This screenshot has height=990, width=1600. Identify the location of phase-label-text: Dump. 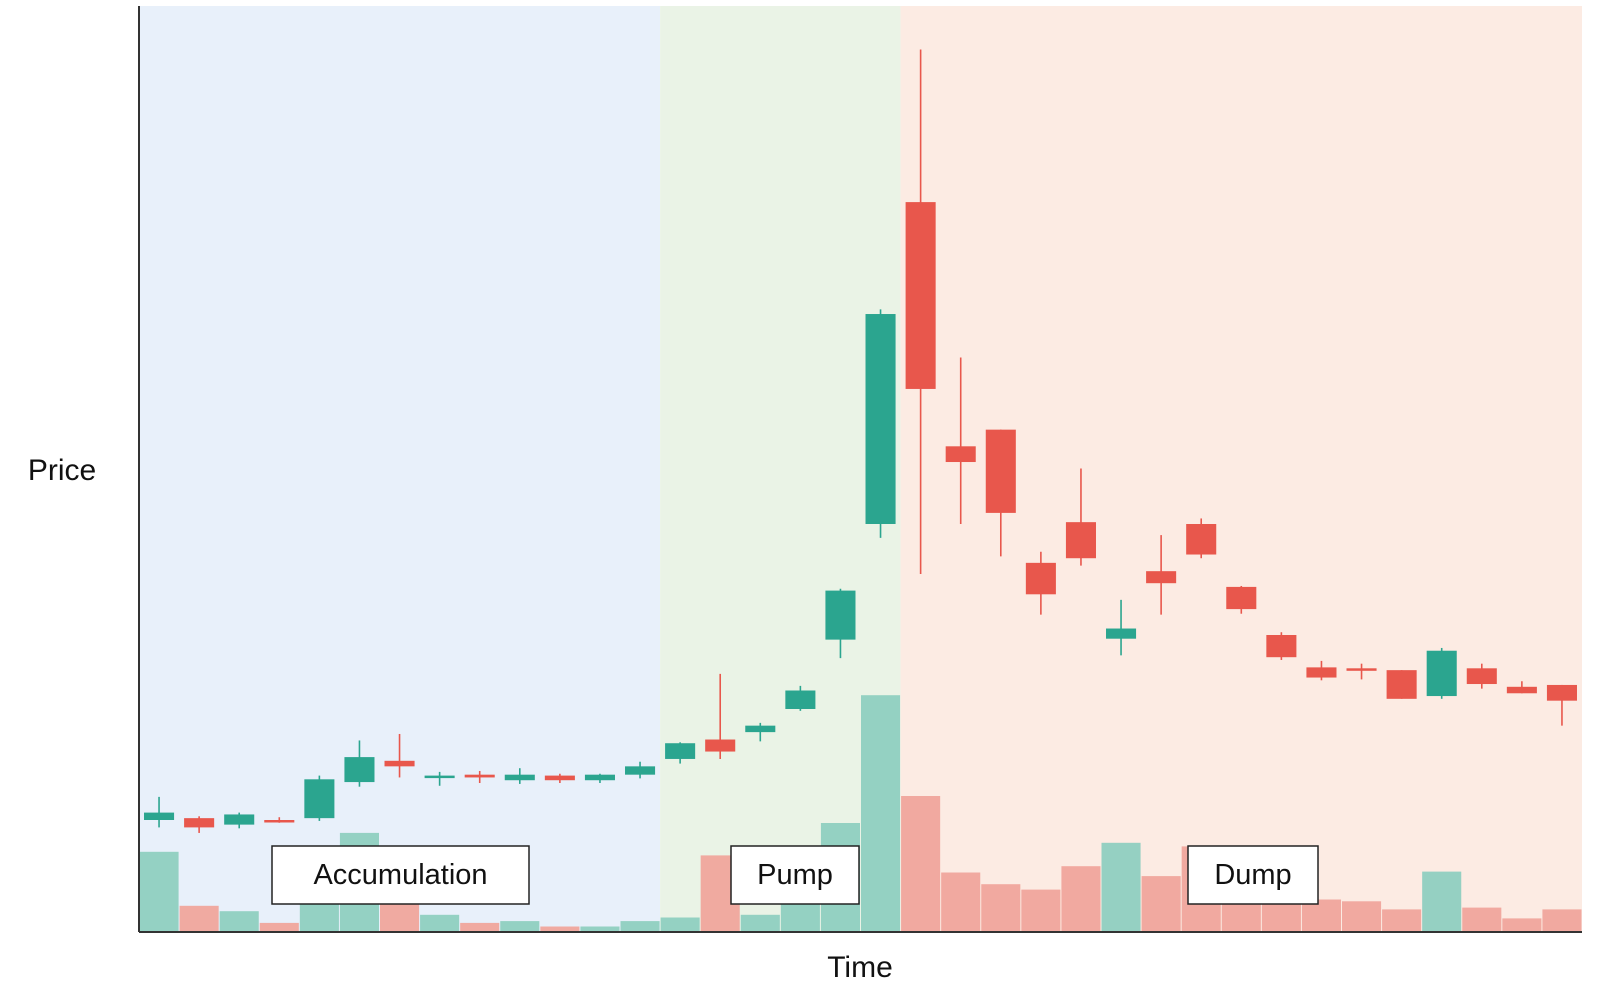
(1252, 875).